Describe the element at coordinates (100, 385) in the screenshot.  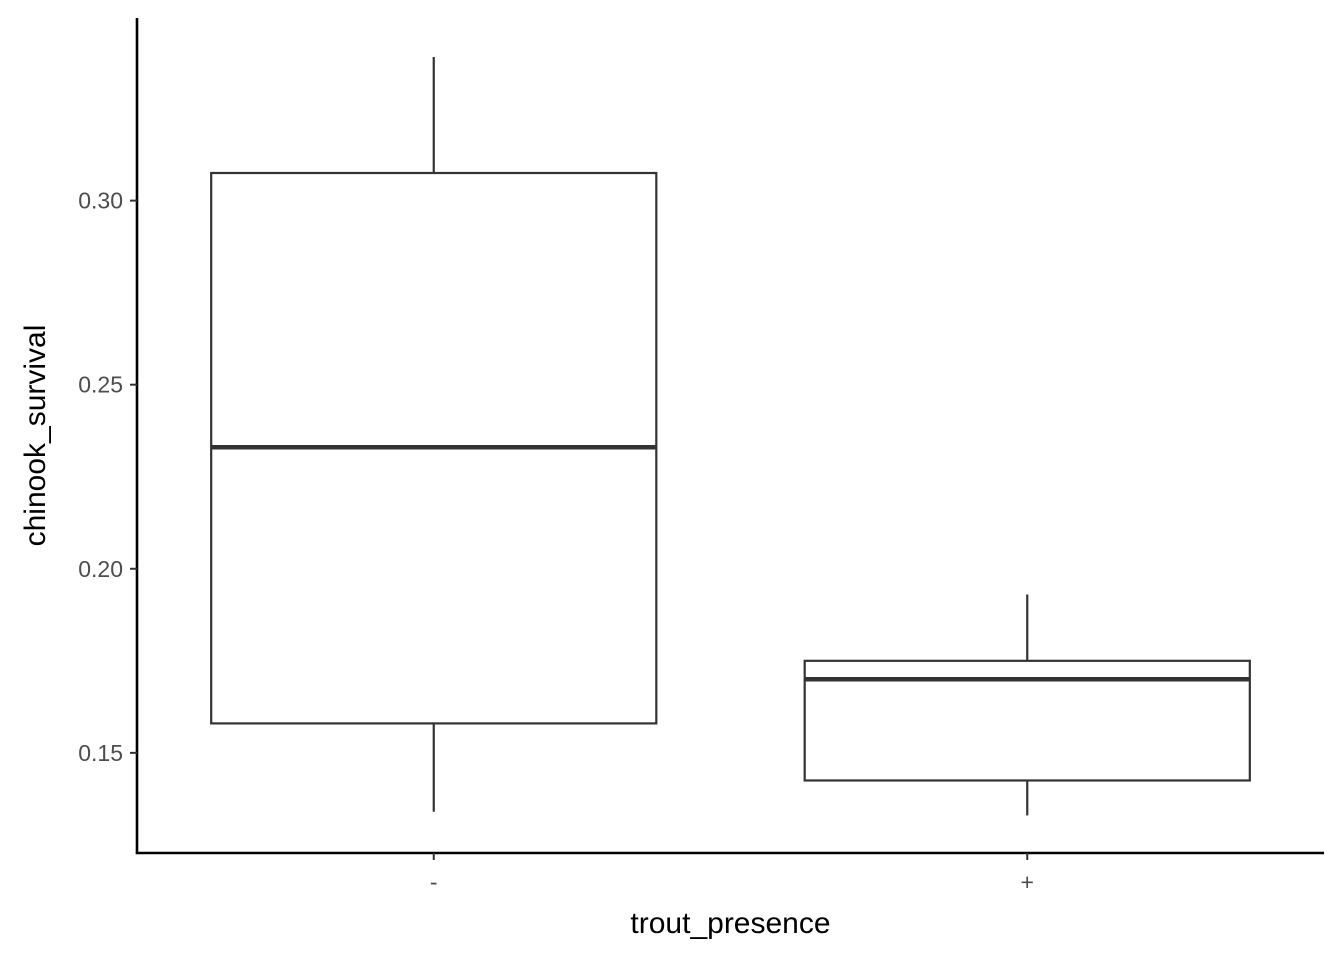
I see `y-tick-label: 0.25` at that location.